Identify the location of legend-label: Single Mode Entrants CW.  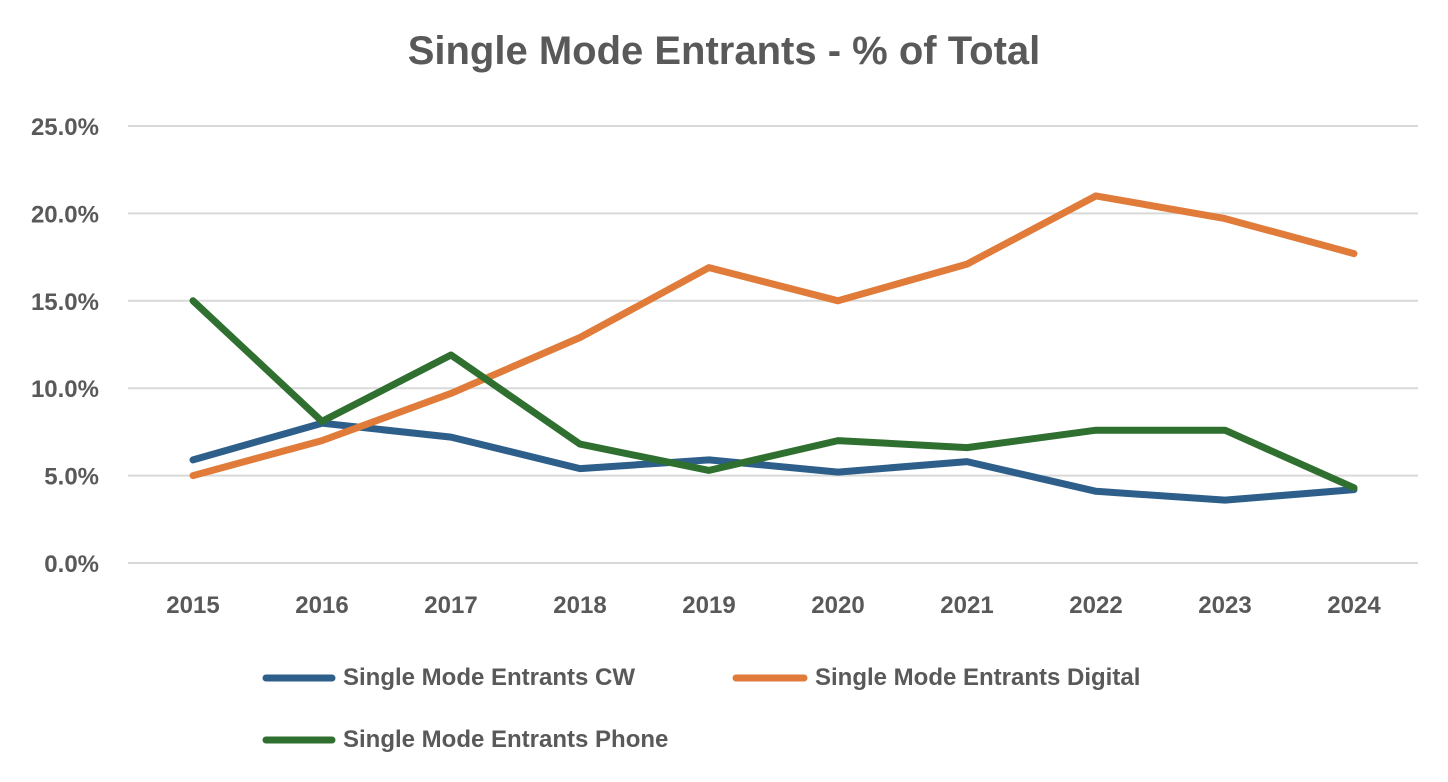
(489, 677).